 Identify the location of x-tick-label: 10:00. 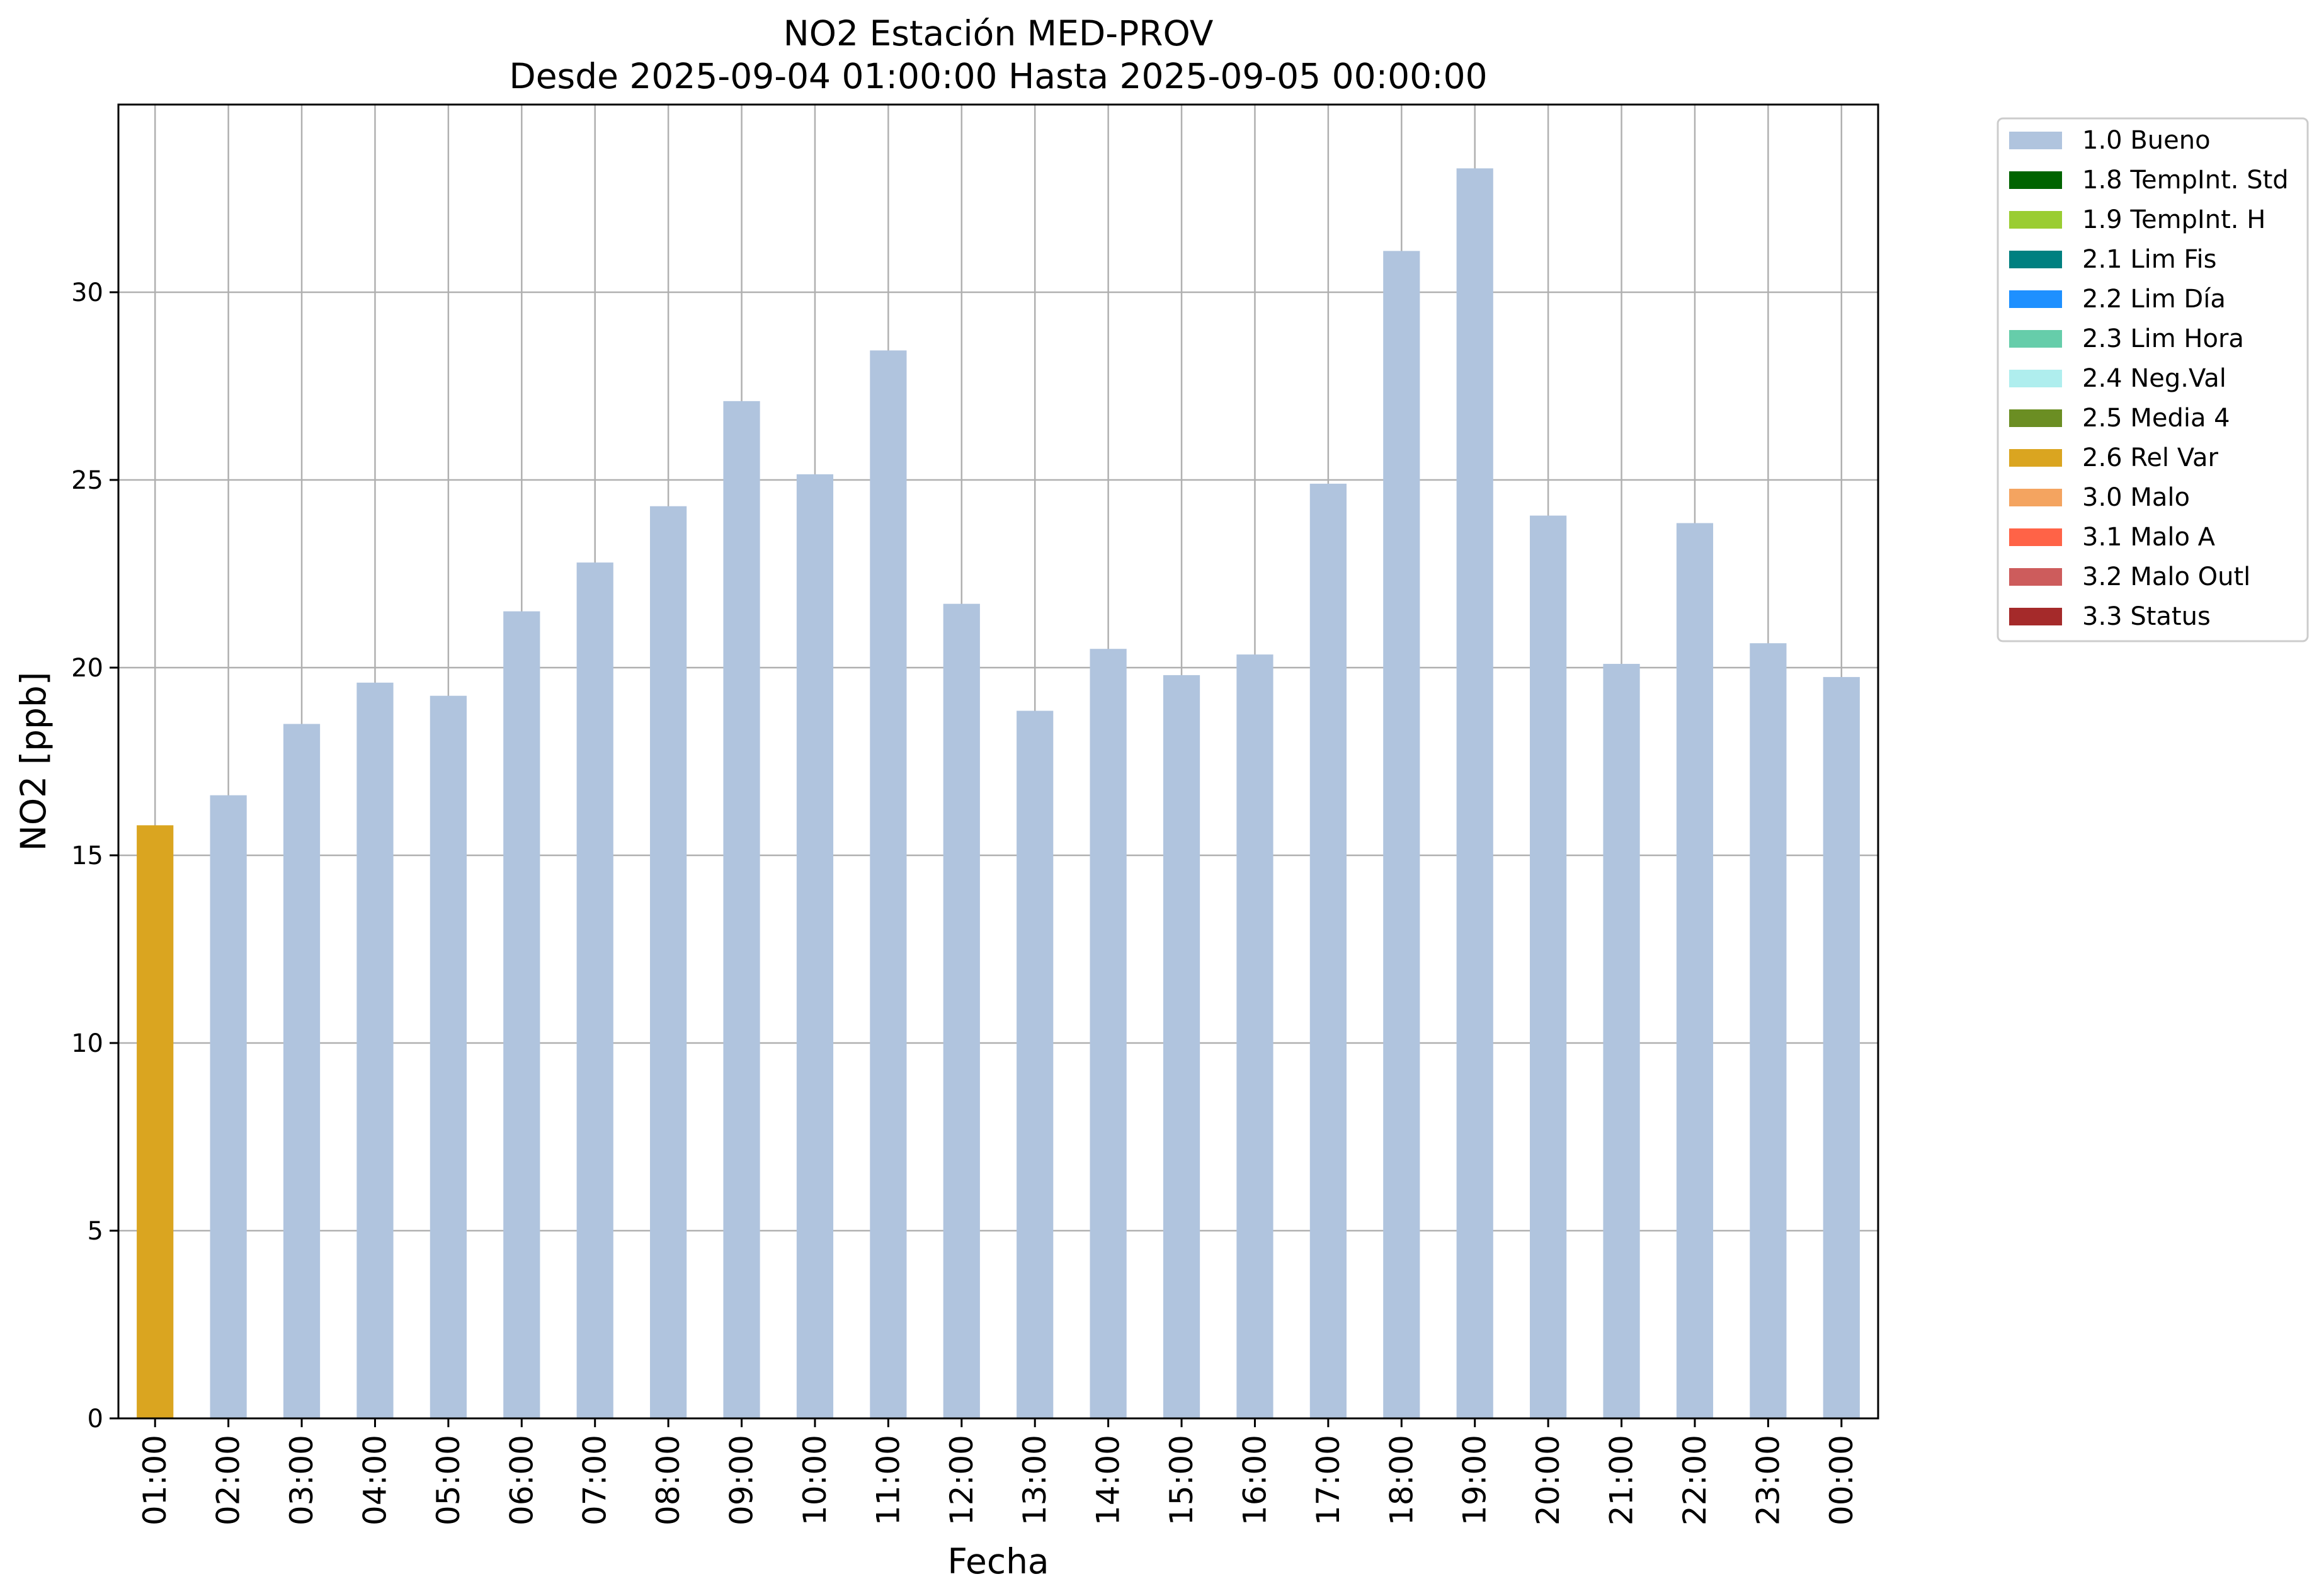
(815, 1480).